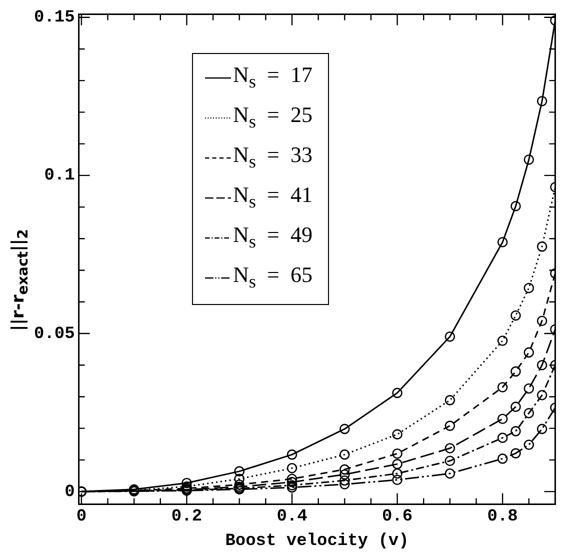 Image resolution: width=561 pixels, height=555 pixels. I want to click on y-tick-label: 0.1, so click(59, 176).